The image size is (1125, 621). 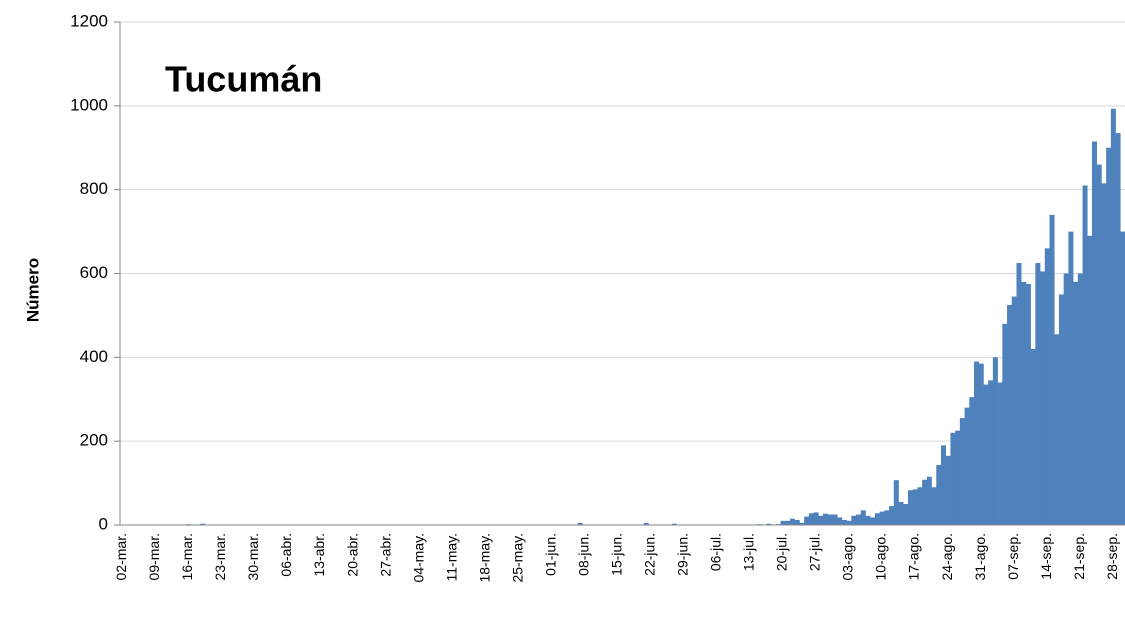 What do you see at coordinates (583, 554) in the screenshot?
I see `x-tick-label: 08-jun.` at bounding box center [583, 554].